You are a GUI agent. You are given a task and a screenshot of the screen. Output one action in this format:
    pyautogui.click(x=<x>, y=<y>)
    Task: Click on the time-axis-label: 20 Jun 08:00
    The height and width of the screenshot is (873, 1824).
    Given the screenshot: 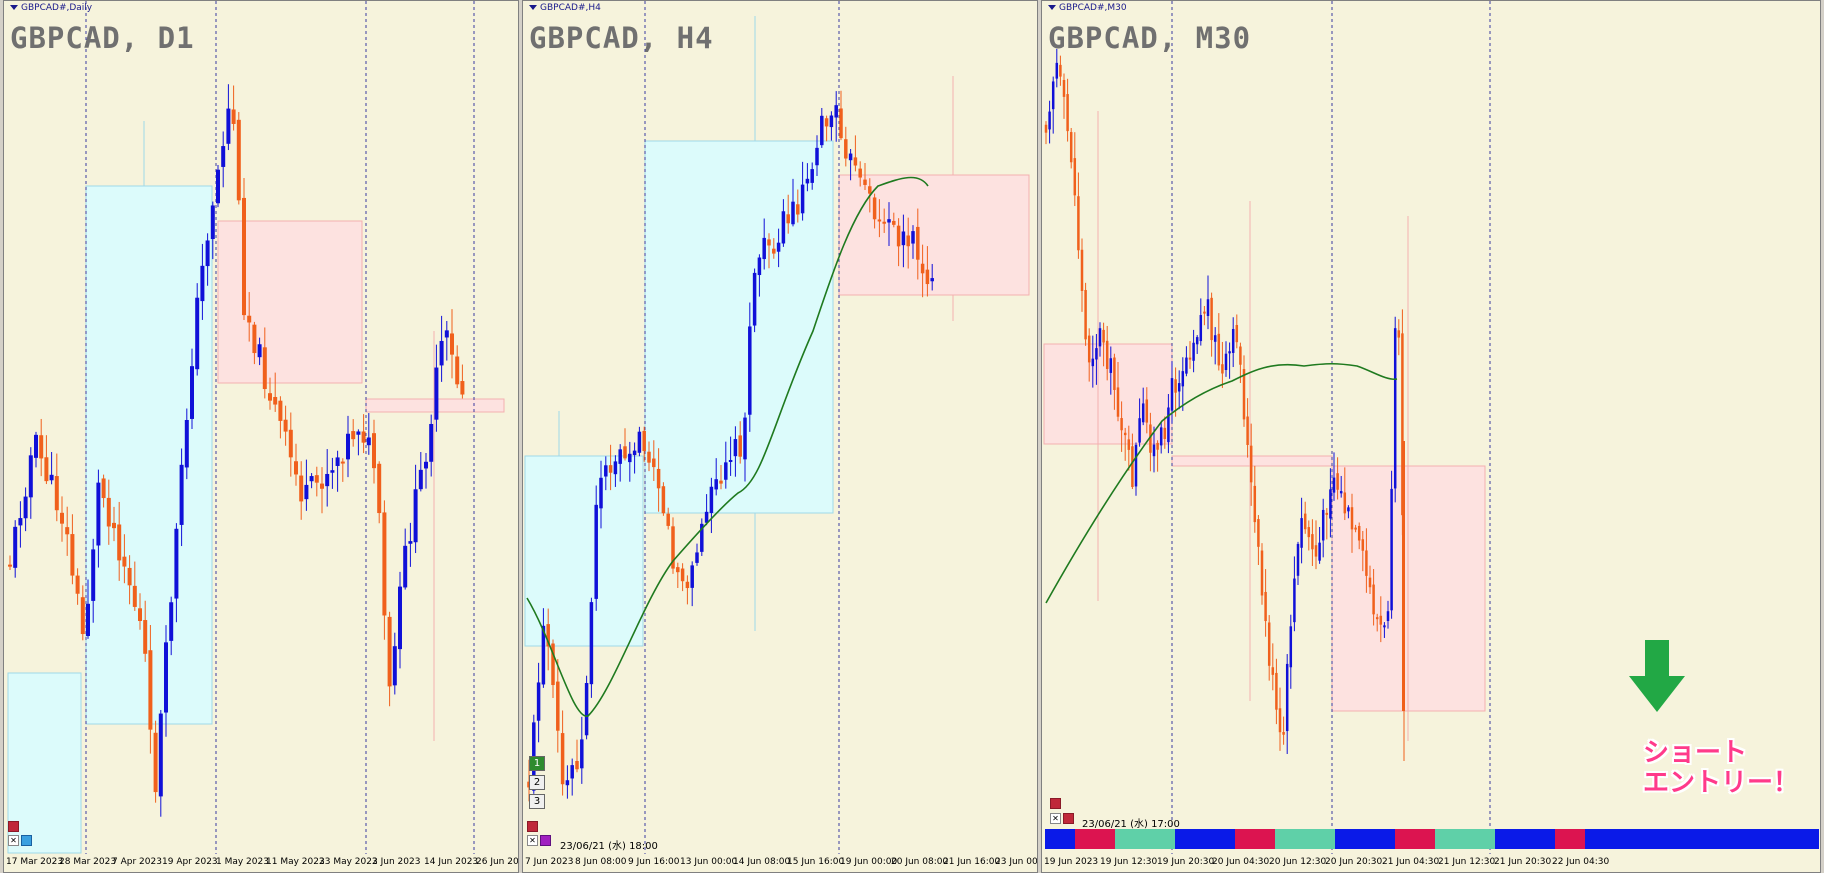 What is the action you would take?
    pyautogui.click(x=920, y=862)
    